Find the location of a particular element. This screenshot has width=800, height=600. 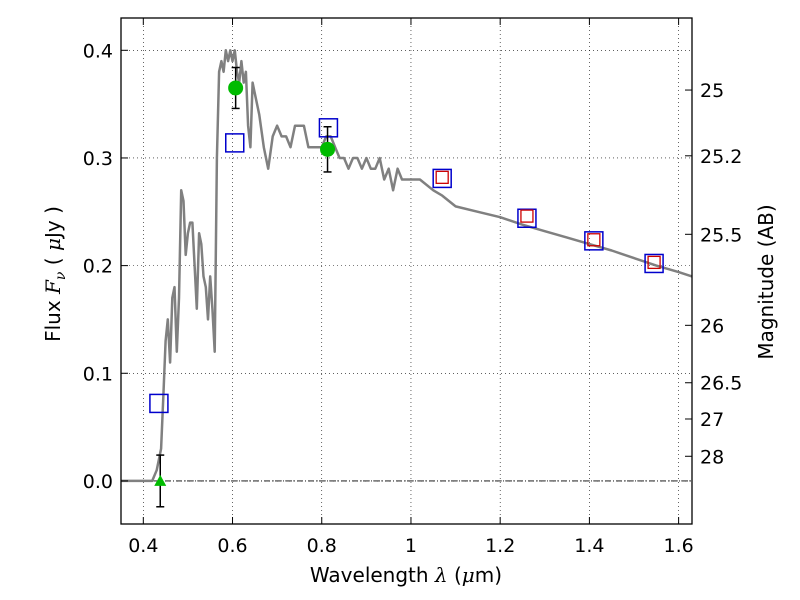

x-axis-label: Wavelength λ (μm) is located at coordinates (406, 575).